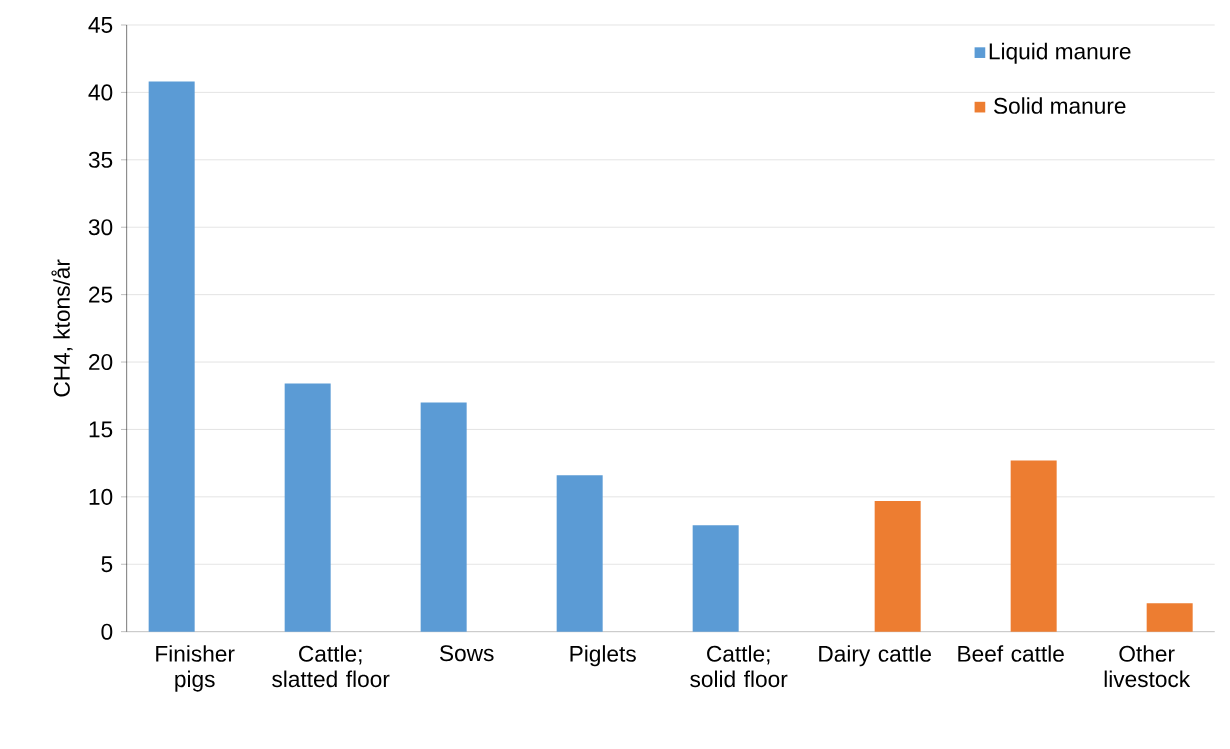 This screenshot has width=1230, height=749. What do you see at coordinates (739, 666) in the screenshot?
I see `x-tick-label: Cattle; solid floor` at bounding box center [739, 666].